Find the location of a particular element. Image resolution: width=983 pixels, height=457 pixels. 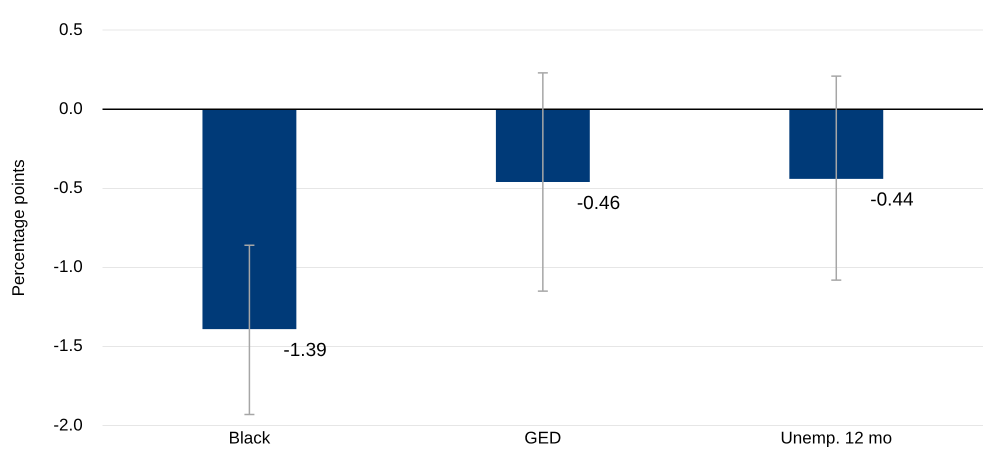

x-tick-label: Black is located at coordinates (249, 438).